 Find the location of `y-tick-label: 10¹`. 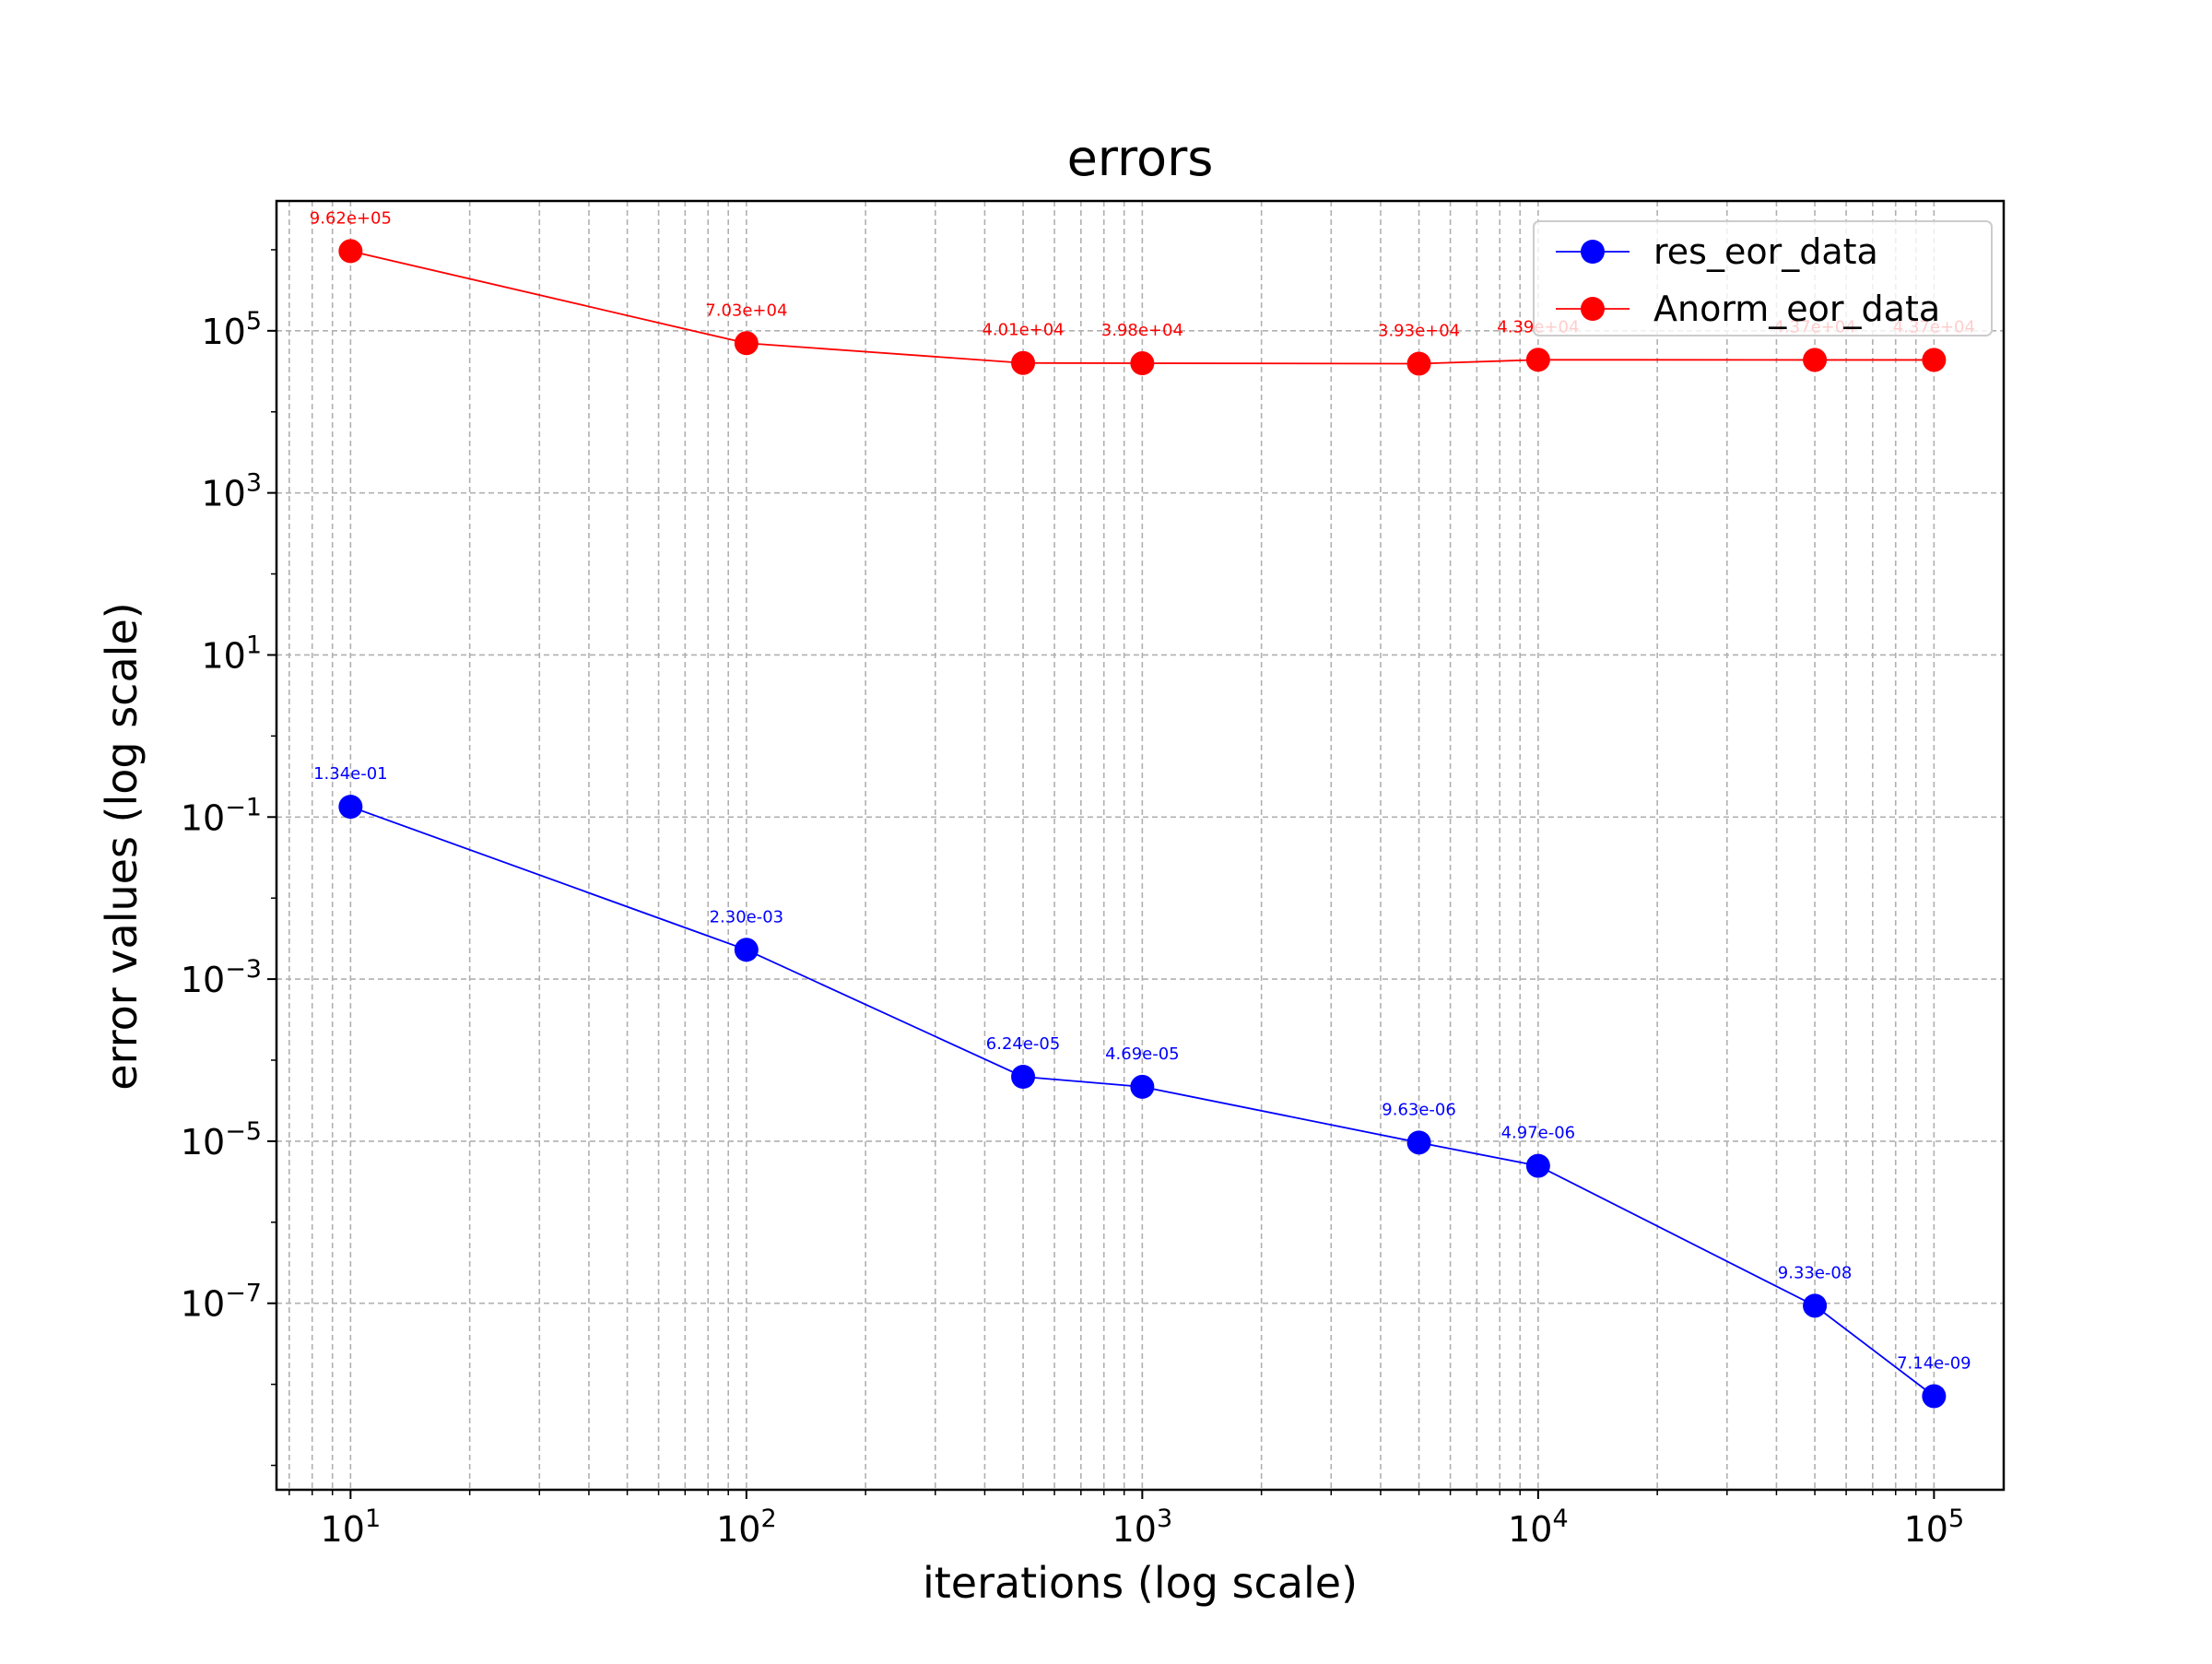

y-tick-label: 10¹ is located at coordinates (231, 653).